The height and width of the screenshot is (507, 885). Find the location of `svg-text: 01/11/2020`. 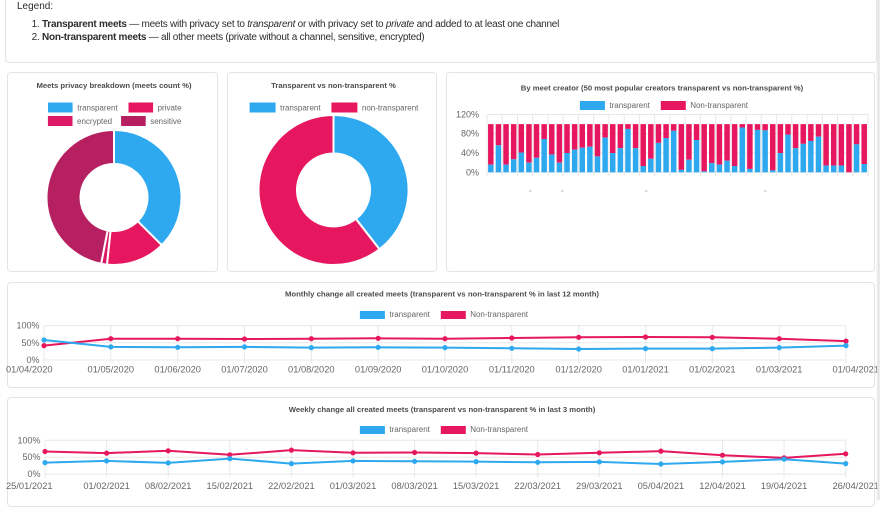

svg-text: 01/11/2020 is located at coordinates (512, 370).